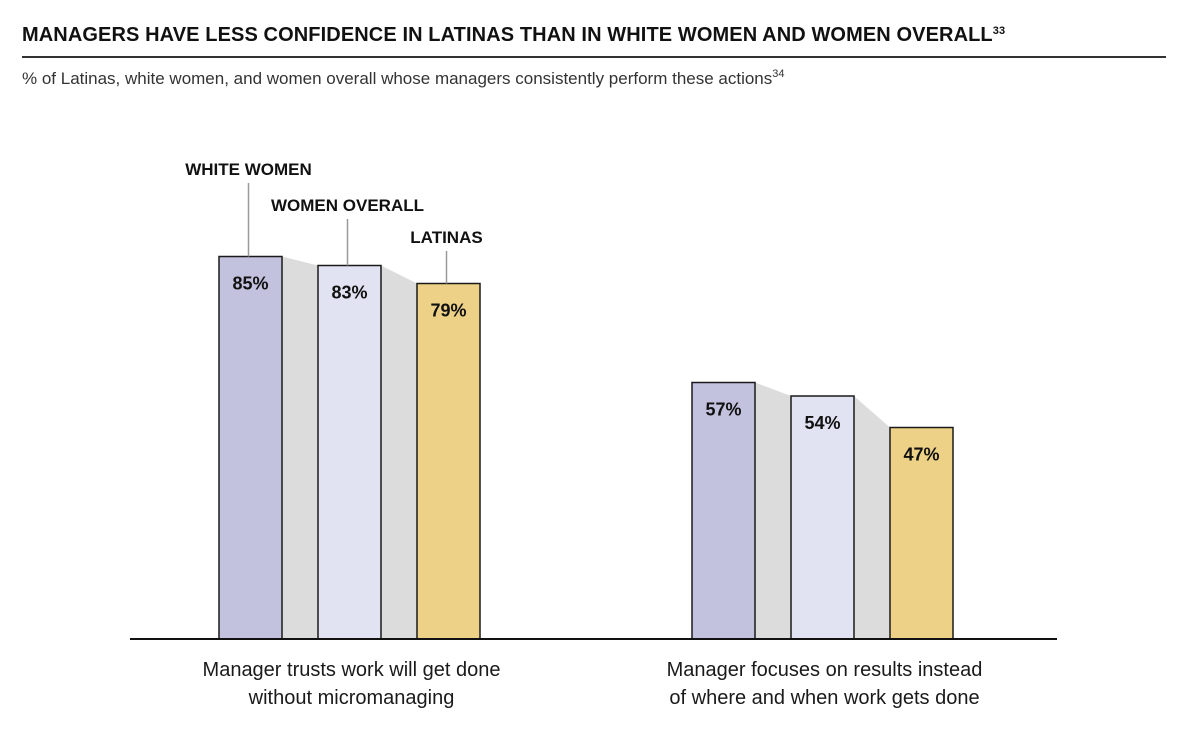 The image size is (1192, 736). What do you see at coordinates (351, 698) in the screenshot?
I see `category-label: without micromanaging` at bounding box center [351, 698].